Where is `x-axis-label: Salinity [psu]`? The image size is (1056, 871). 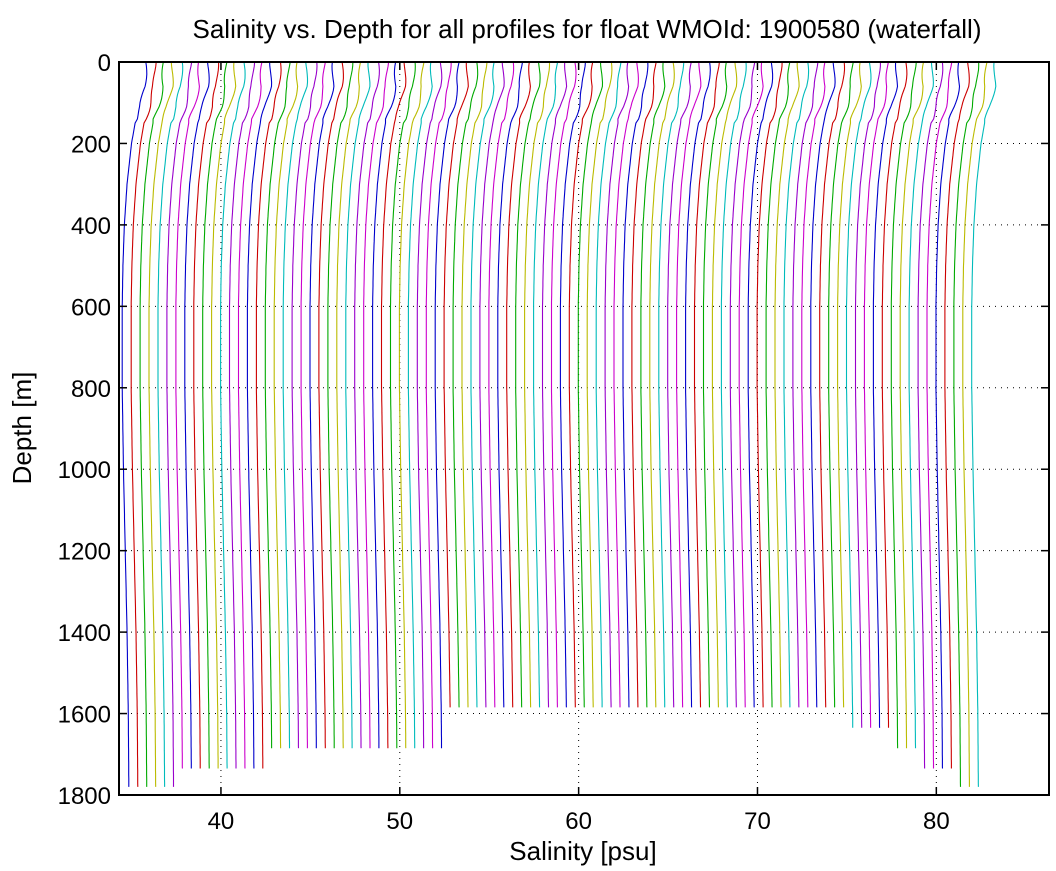
x-axis-label: Salinity [psu] is located at coordinates (582, 851).